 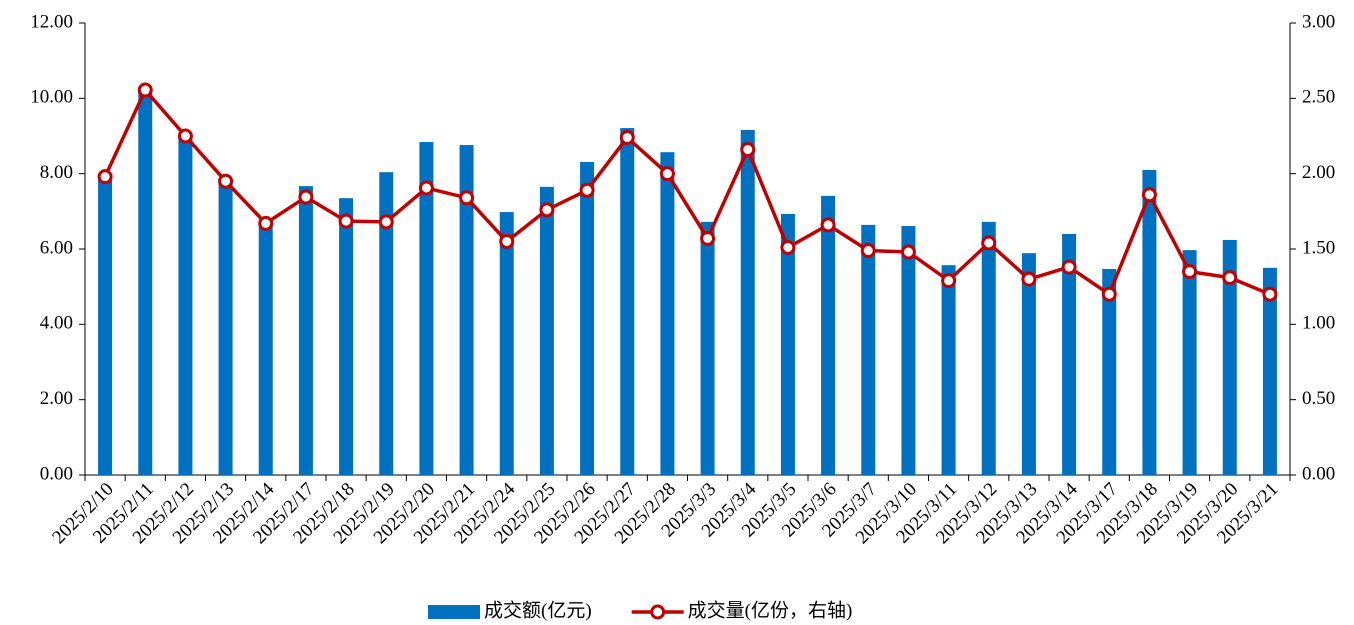 What do you see at coordinates (56, 172) in the screenshot?
I see `y-tick-label: 8.00` at bounding box center [56, 172].